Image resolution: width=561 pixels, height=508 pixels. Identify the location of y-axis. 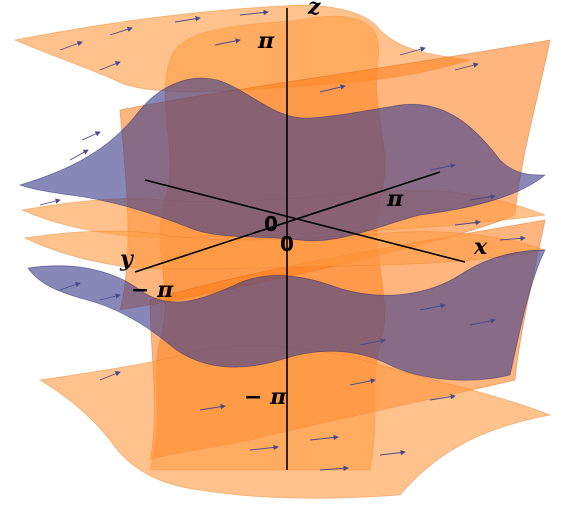
(287, 222).